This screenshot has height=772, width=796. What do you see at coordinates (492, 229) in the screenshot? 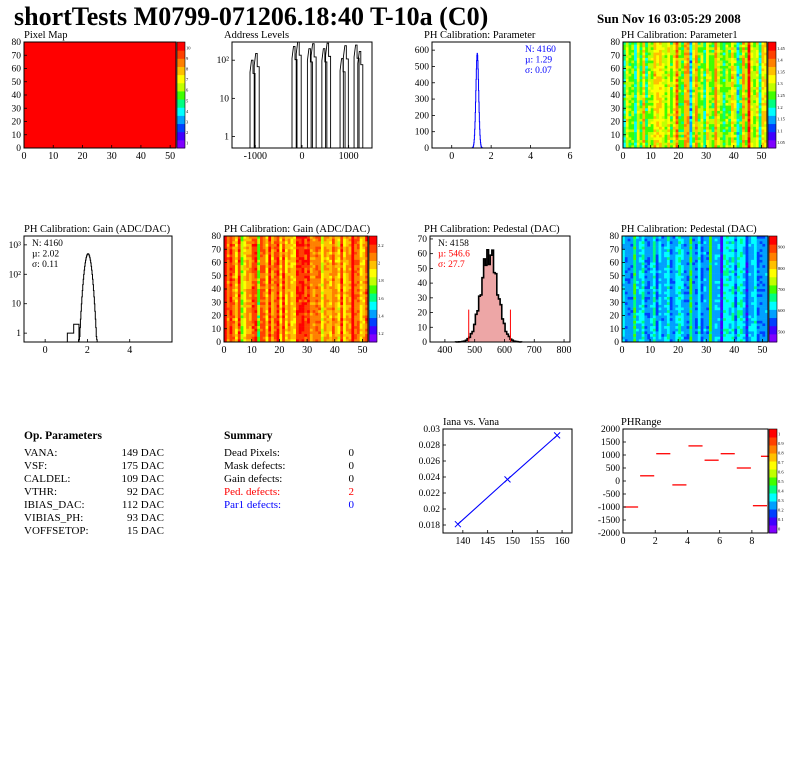
I see `chart-title: PH Calibration: Pedestal (DAC)` at bounding box center [492, 229].